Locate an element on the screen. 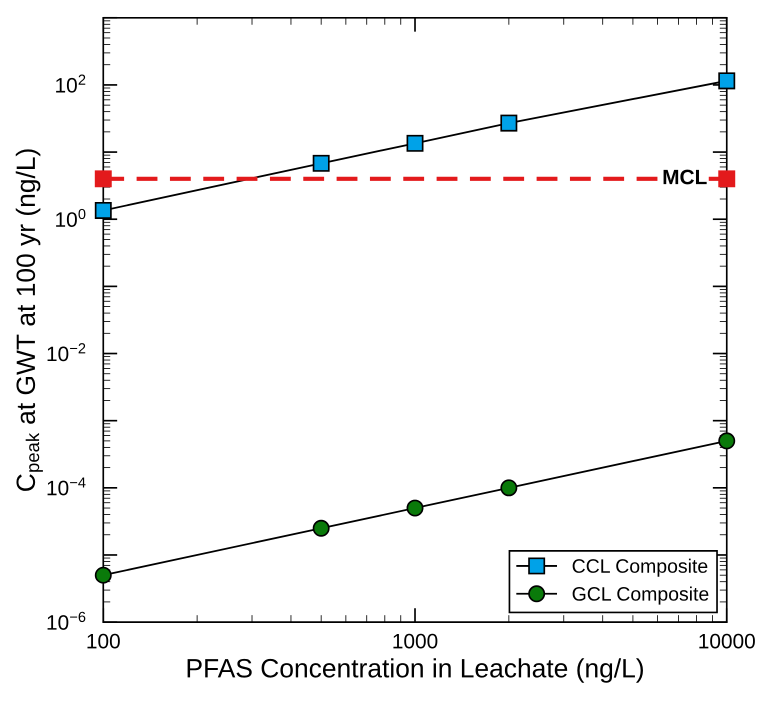 The height and width of the screenshot is (711, 765). y-tick-label: 10$^{−2}$ is located at coordinates (67, 352).